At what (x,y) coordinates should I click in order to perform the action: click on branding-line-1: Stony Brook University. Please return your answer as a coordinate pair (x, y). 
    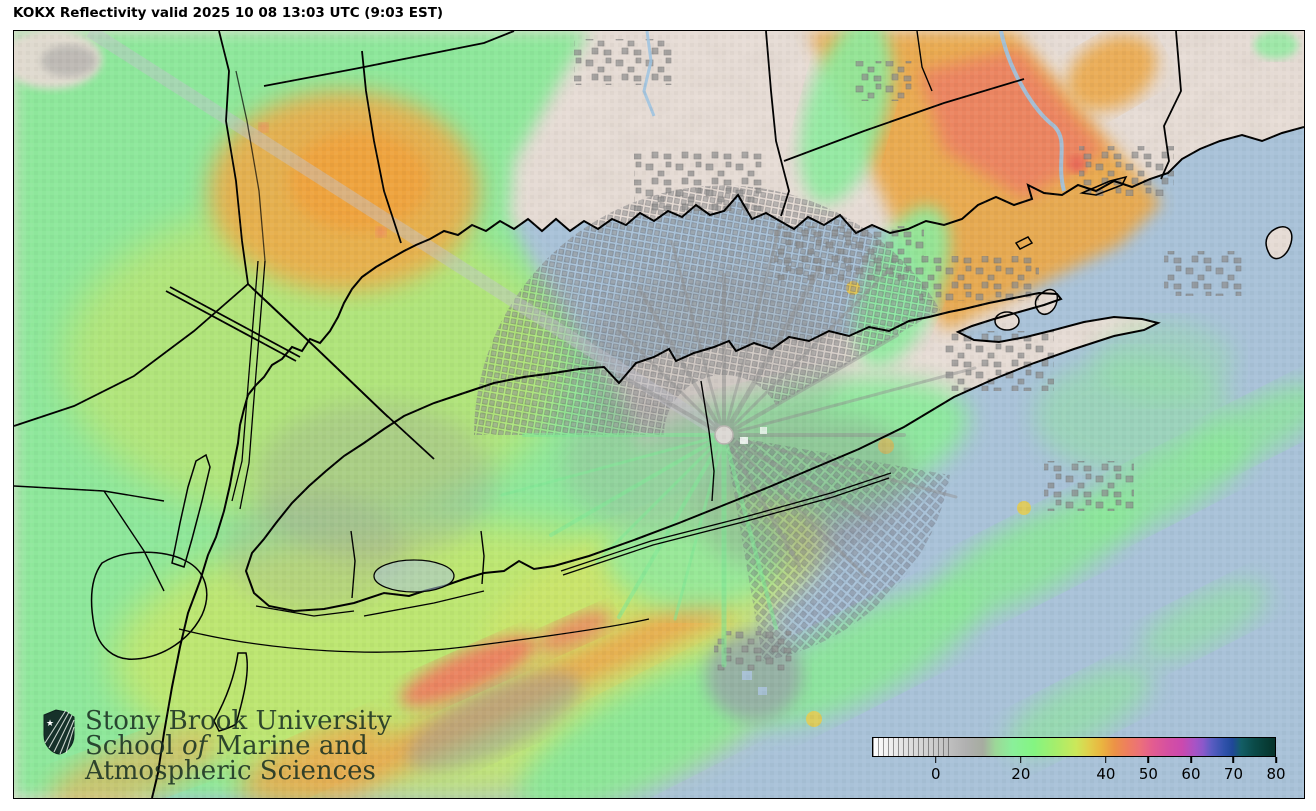
    Looking at the image, I should click on (238, 721).